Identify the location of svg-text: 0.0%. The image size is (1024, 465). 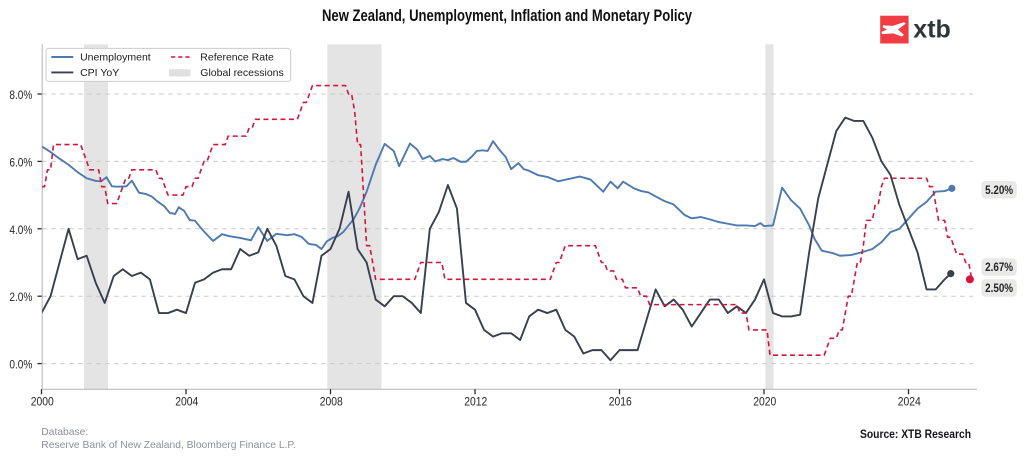
(20, 365).